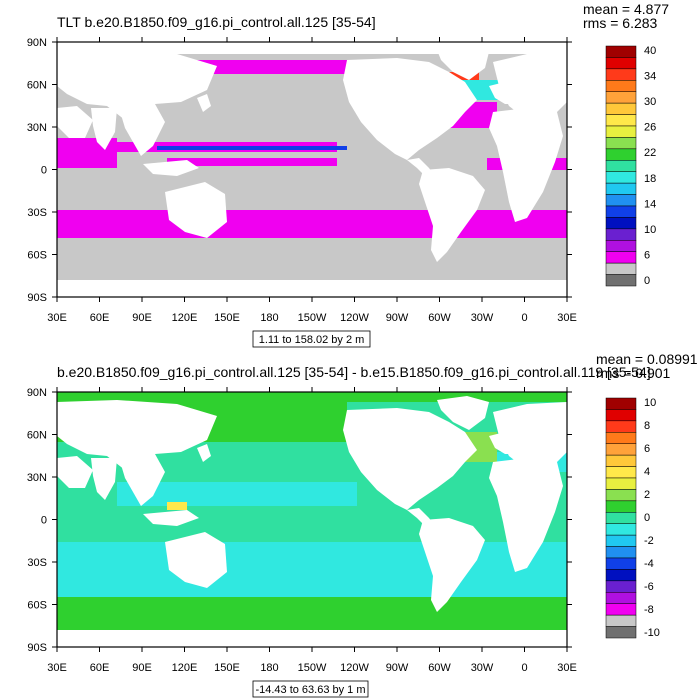 This screenshot has width=700, height=700. What do you see at coordinates (650, 128) in the screenshot?
I see `top-colorbar-label: 26` at bounding box center [650, 128].